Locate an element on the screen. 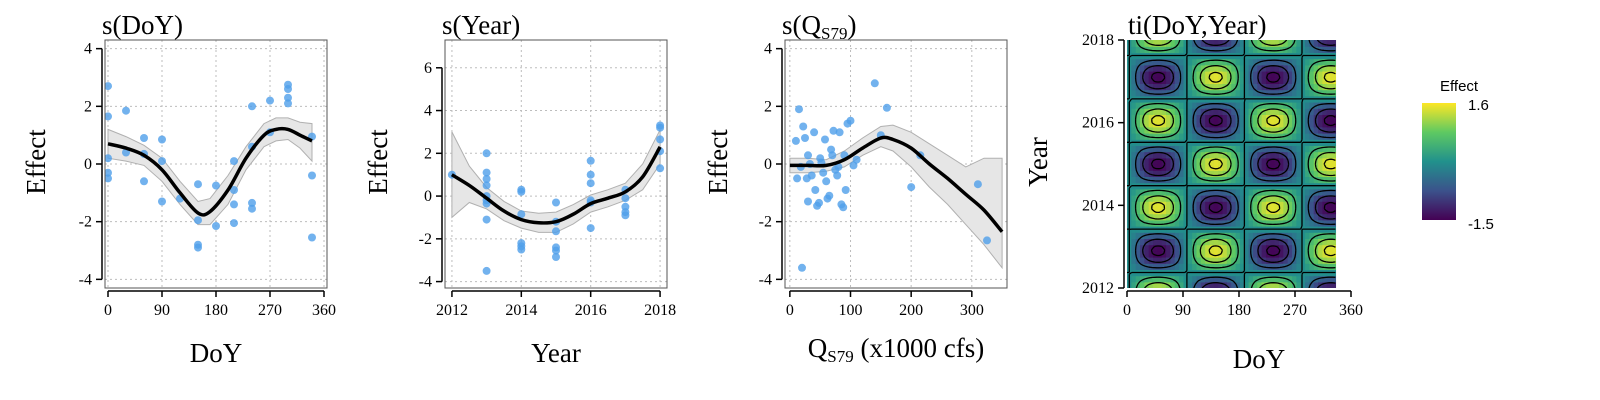 The width and height of the screenshot is (1600, 400). y-tick-label: 4 is located at coordinates (768, 49).